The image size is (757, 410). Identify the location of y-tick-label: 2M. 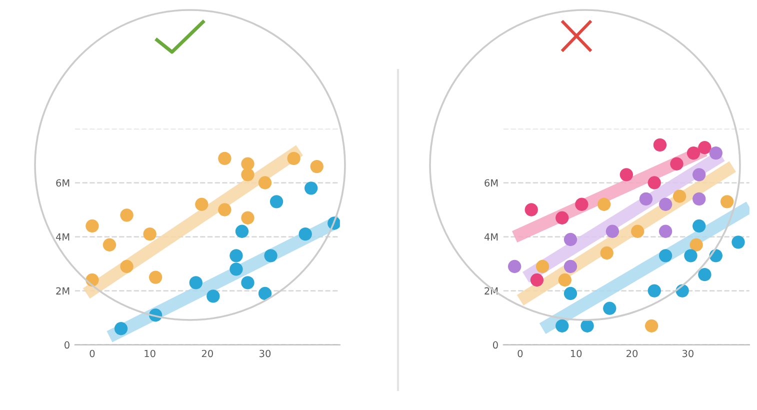
(63, 290).